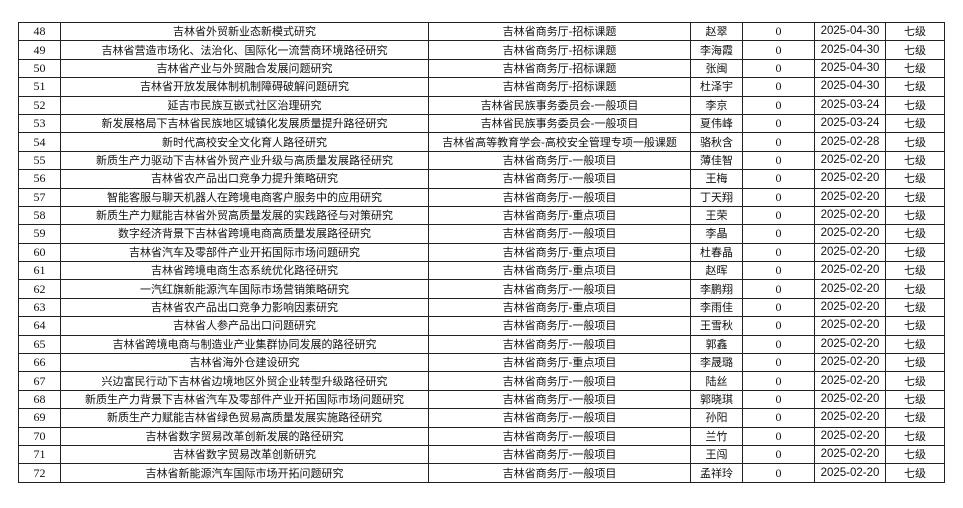 This screenshot has width=963, height=508. Describe the element at coordinates (39, 142) in the screenshot. I see `row-number: 54` at that location.